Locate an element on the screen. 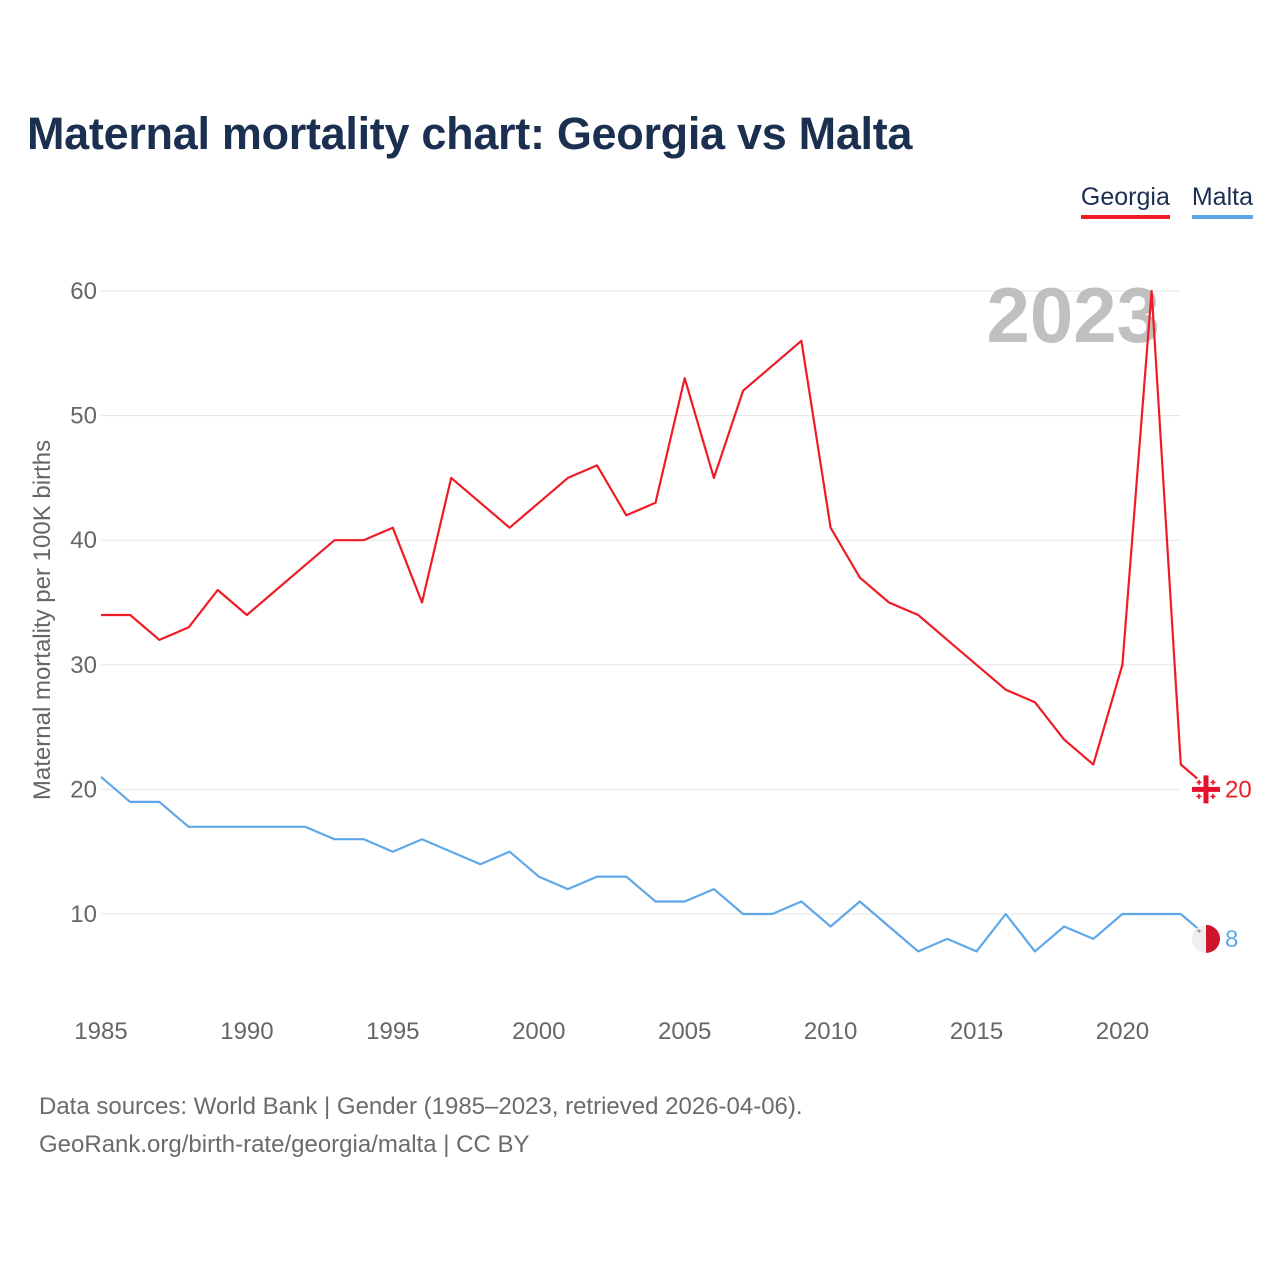  year-watermark: 2023 is located at coordinates (1073, 315).